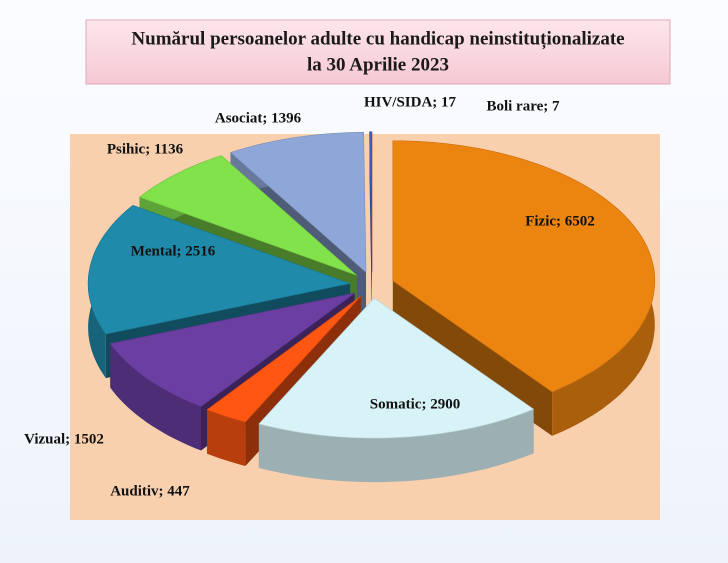 Image resolution: width=728 pixels, height=563 pixels. What do you see at coordinates (415, 404) in the screenshot?
I see `data-label: Somatic; 2900` at bounding box center [415, 404].